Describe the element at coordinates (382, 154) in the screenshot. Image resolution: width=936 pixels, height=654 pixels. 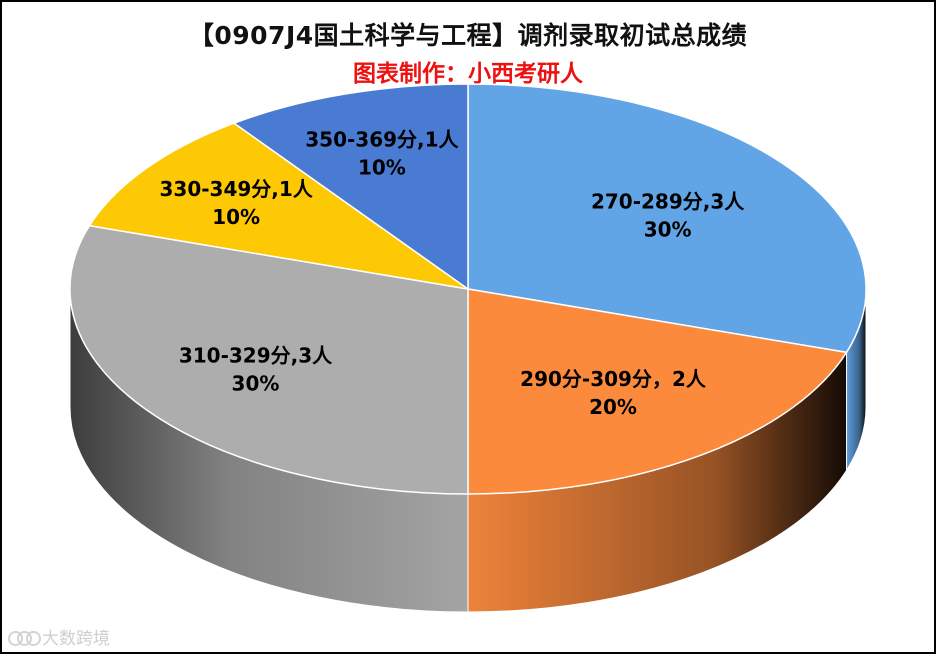
I see `slice-5-label: 350-369分,1人 10%` at that location.